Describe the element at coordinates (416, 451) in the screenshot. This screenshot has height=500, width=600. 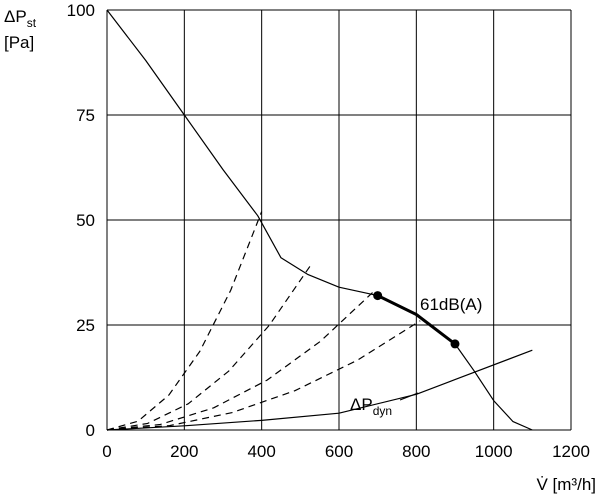
I see `x-tick-label: 800` at that location.